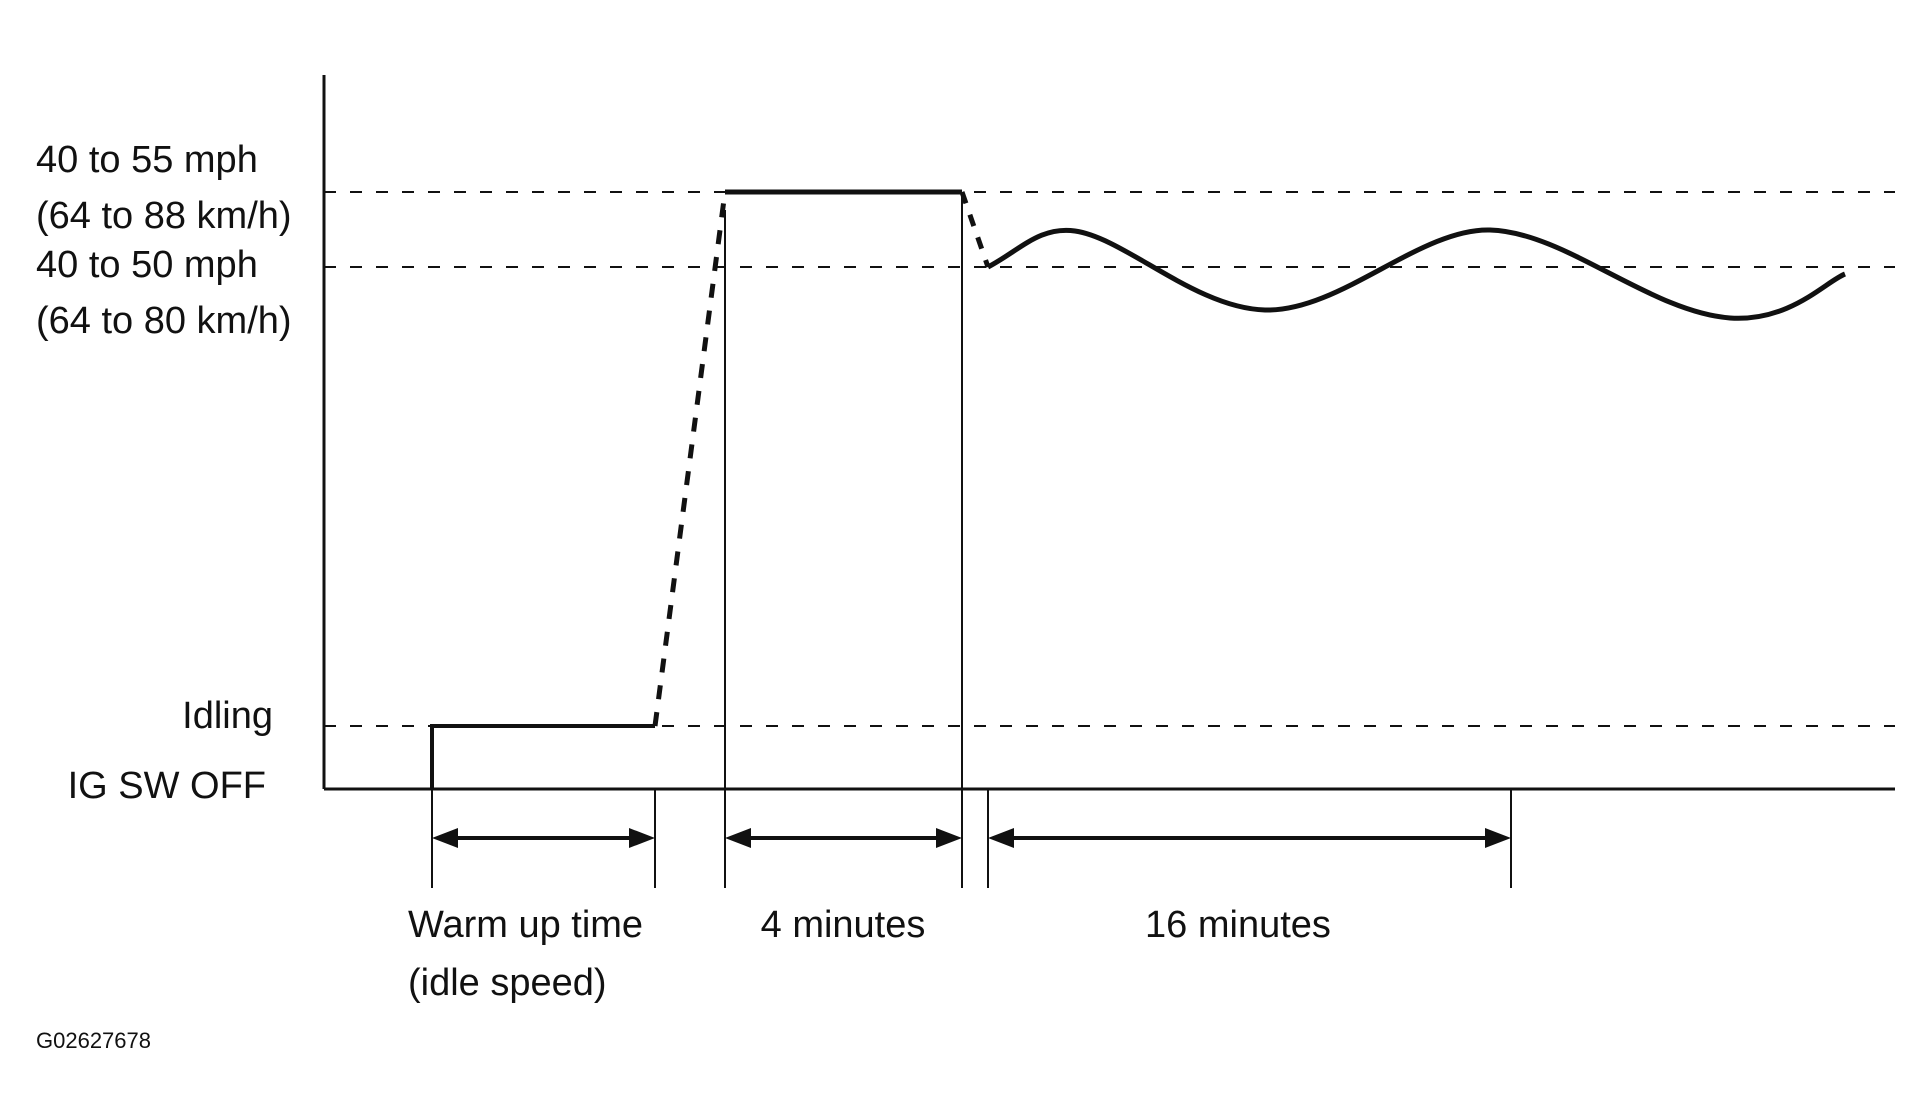 This screenshot has height=1120, width=1925. Describe the element at coordinates (543, 838) in the screenshot. I see `warm-up-duration-arrow` at that location.